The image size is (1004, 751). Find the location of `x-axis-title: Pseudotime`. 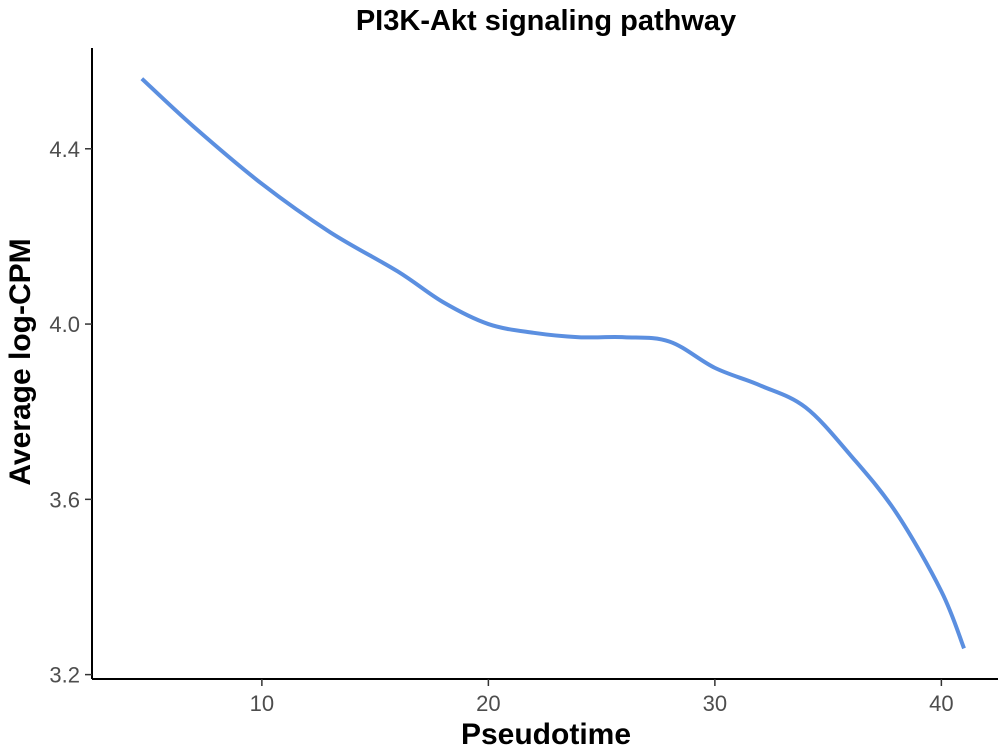

x-axis-title: Pseudotime is located at coordinates (546, 734).